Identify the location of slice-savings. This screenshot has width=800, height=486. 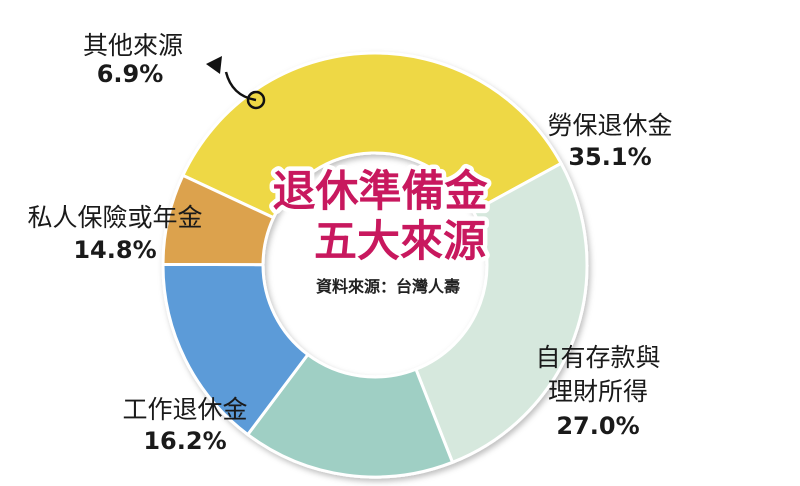
(501, 313).